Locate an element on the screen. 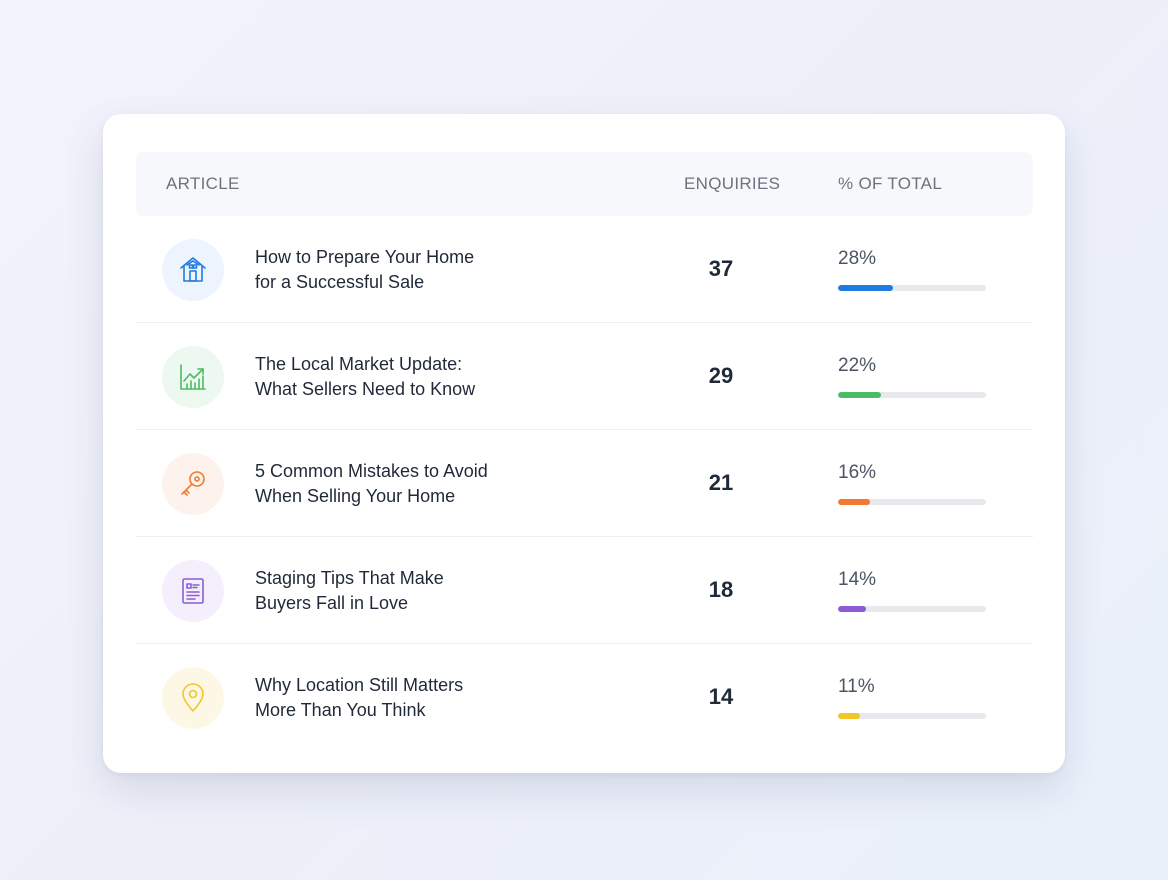  article-title-line: for a Successful Sale is located at coordinates (340, 282).